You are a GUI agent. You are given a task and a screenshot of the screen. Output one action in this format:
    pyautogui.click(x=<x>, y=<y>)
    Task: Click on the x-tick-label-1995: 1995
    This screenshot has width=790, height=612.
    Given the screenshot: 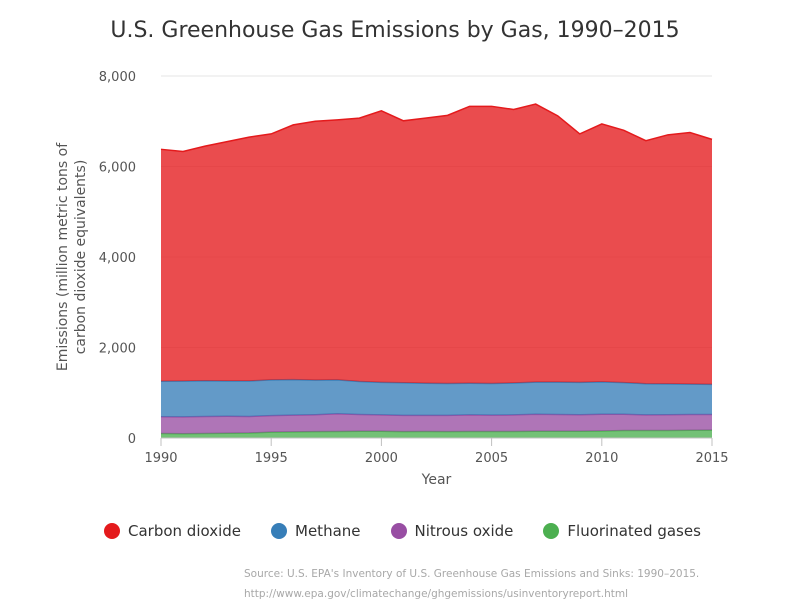 What is the action you would take?
    pyautogui.click(x=271, y=458)
    